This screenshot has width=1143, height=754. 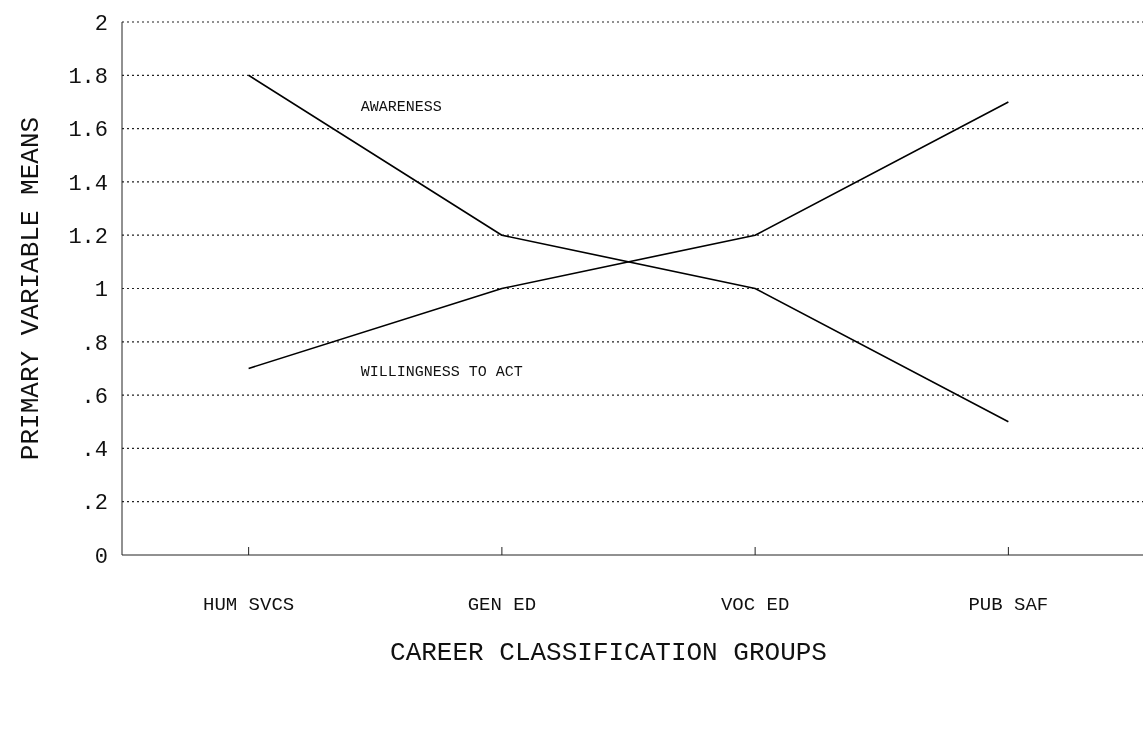 What do you see at coordinates (94, 344) in the screenshot?
I see `y-tick-label: .8` at bounding box center [94, 344].